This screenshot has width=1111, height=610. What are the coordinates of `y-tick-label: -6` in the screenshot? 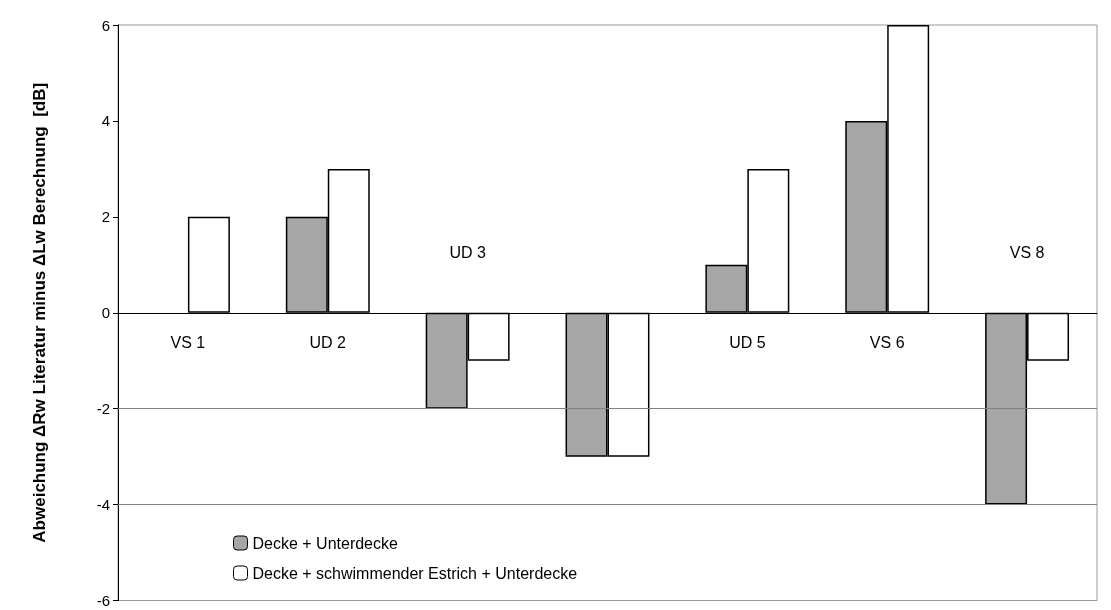 It's located at (103, 600).